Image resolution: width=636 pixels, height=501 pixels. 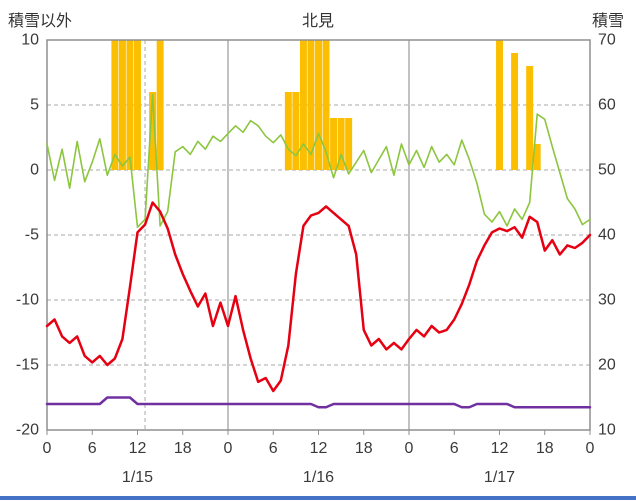 What do you see at coordinates (607, 40) in the screenshot?
I see `right-axis-tick-label: 70` at bounding box center [607, 40].